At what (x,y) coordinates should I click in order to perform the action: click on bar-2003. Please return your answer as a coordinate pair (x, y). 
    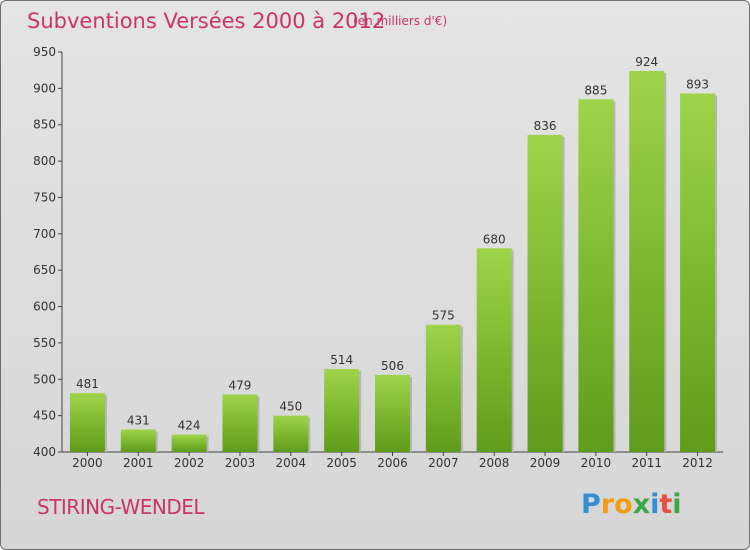
    Looking at the image, I should click on (240, 423).